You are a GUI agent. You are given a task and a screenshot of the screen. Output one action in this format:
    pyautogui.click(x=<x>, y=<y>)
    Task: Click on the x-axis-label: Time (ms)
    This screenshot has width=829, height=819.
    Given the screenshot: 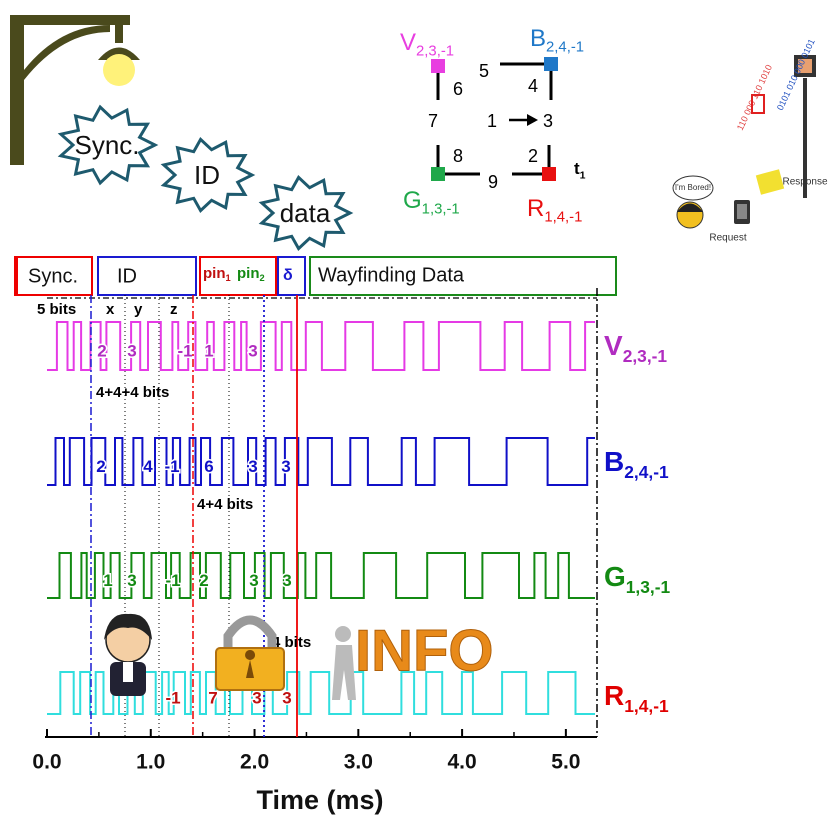 What is the action you would take?
    pyautogui.click(x=319, y=800)
    